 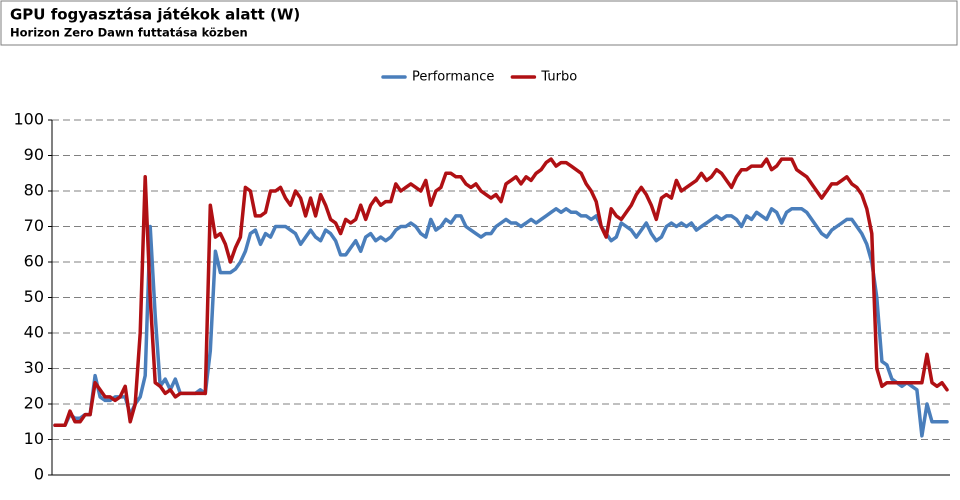 What do you see at coordinates (34, 403) in the screenshot?
I see `y-tick-label: 20` at bounding box center [34, 403].